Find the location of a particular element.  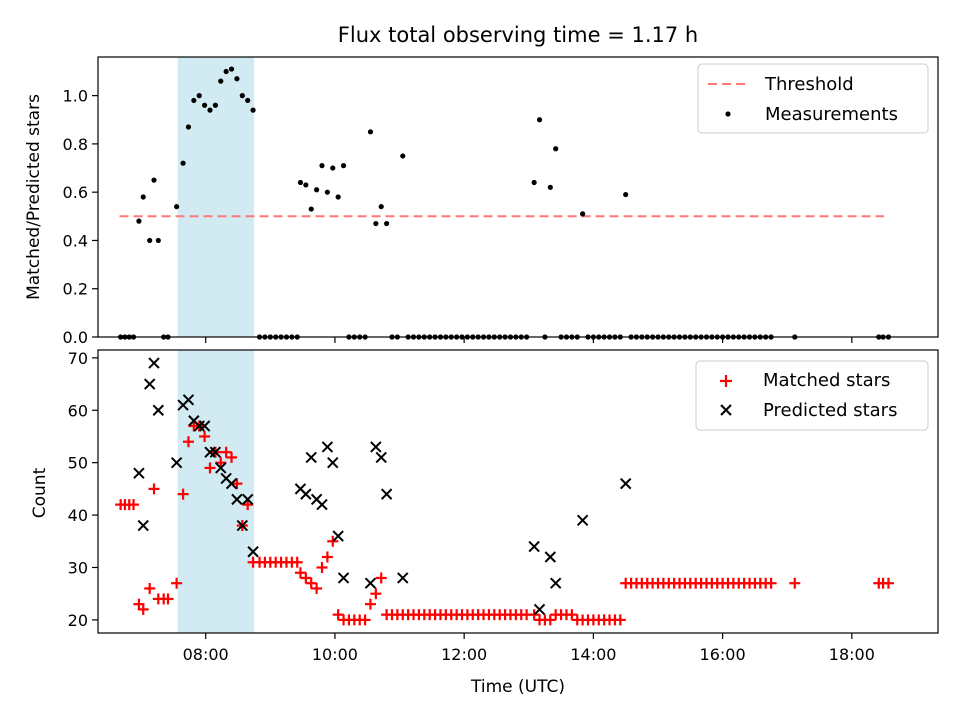

x-tick-label: 14:00 is located at coordinates (593, 654).